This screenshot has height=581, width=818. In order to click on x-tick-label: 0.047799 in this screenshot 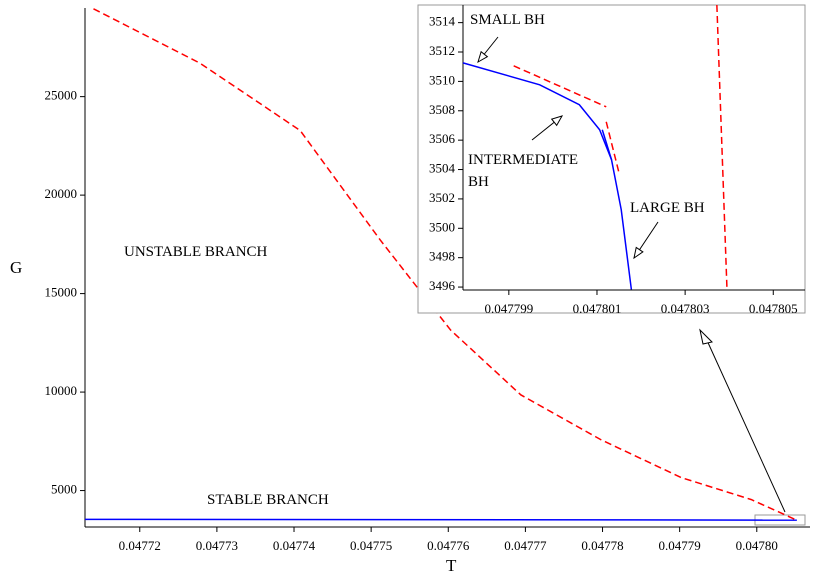, I will do `click(508, 308)`.